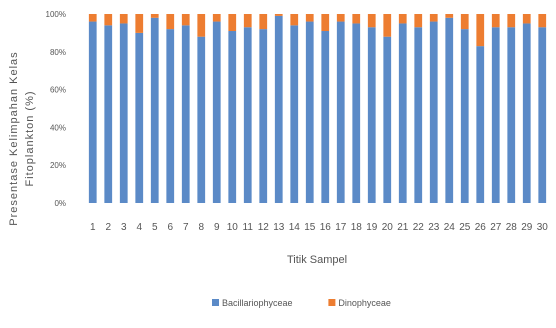 The image size is (556, 328). I want to click on x-tick-label: 13, so click(279, 227).